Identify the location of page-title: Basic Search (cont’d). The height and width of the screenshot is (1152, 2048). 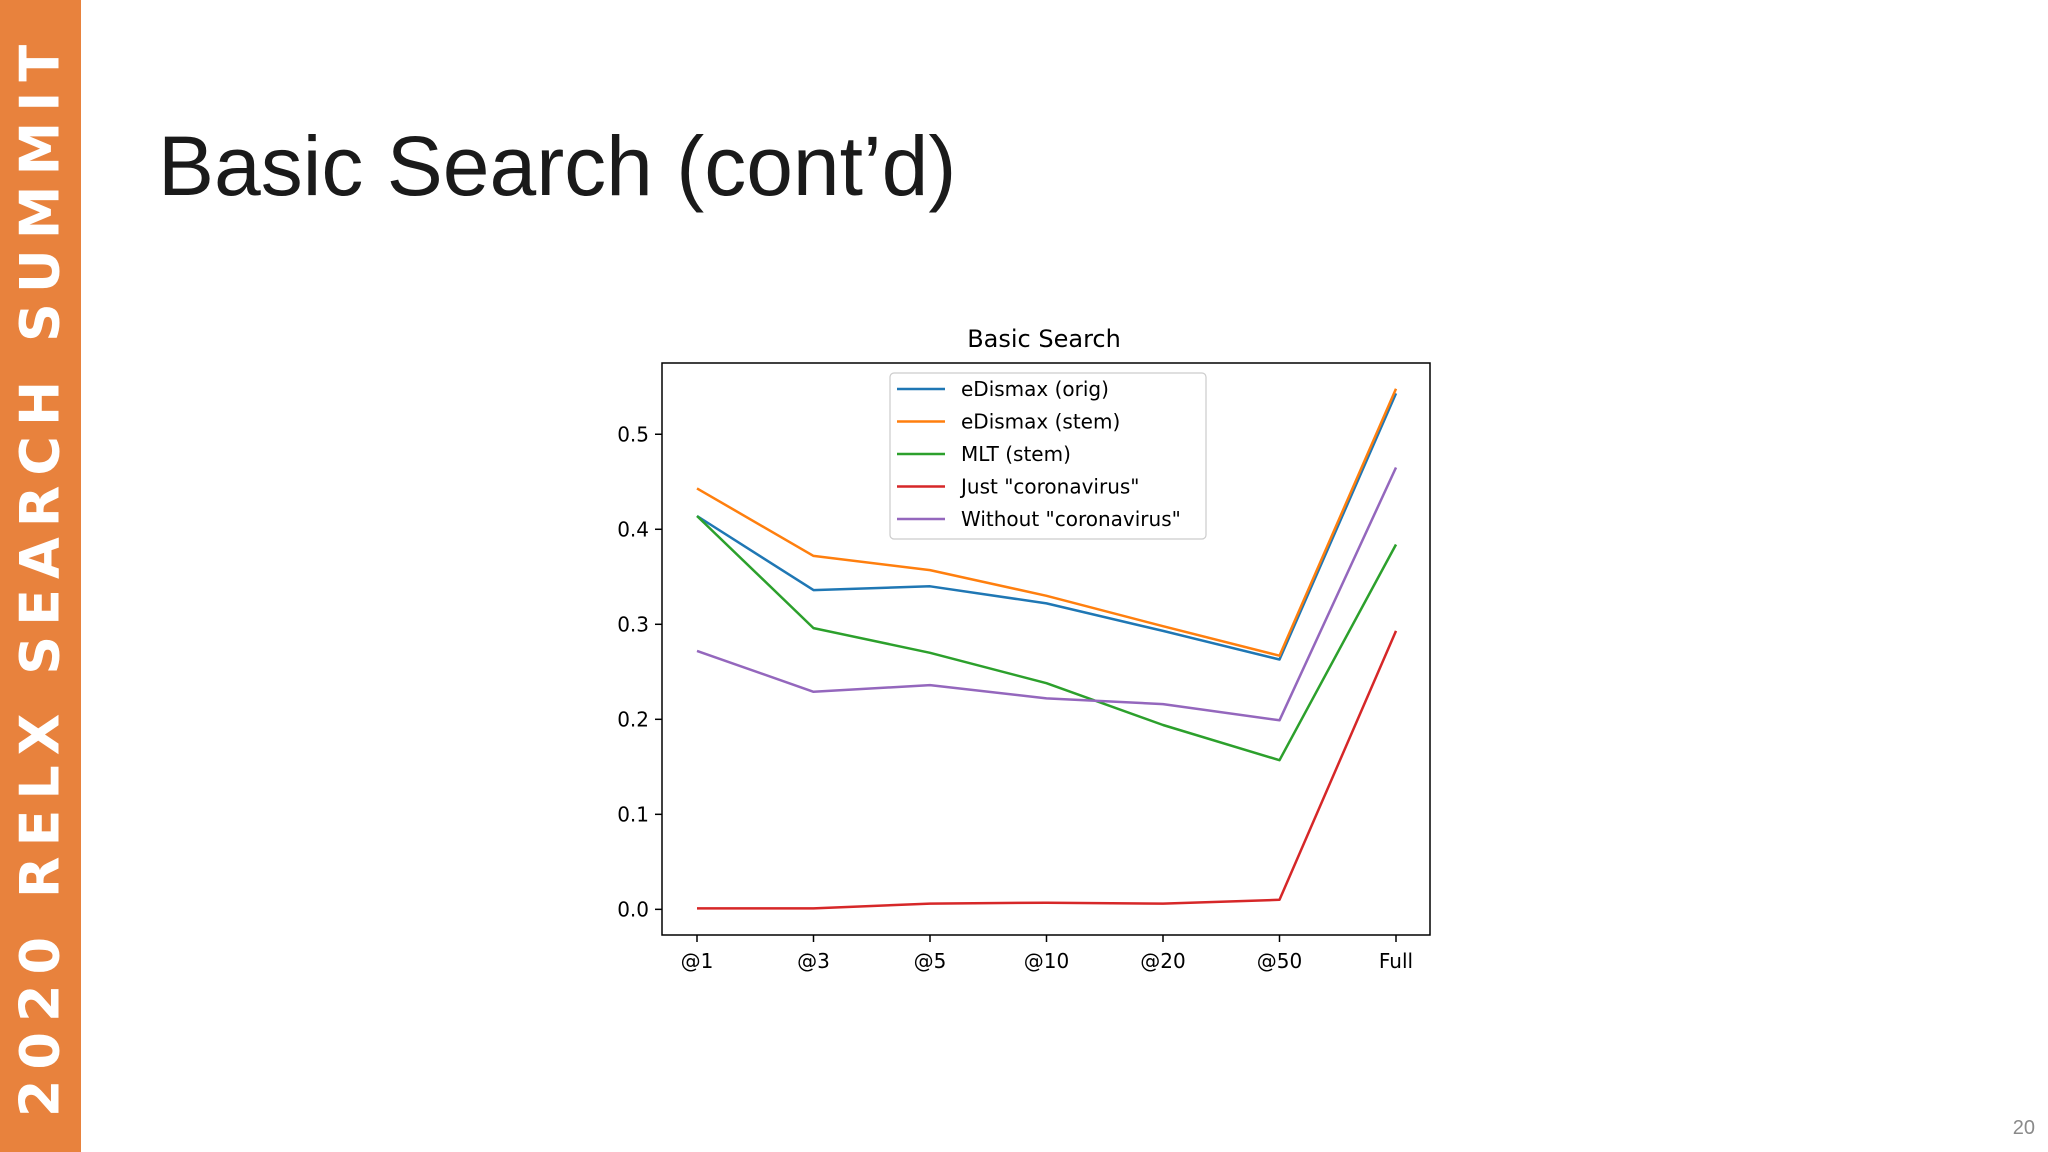
(557, 166).